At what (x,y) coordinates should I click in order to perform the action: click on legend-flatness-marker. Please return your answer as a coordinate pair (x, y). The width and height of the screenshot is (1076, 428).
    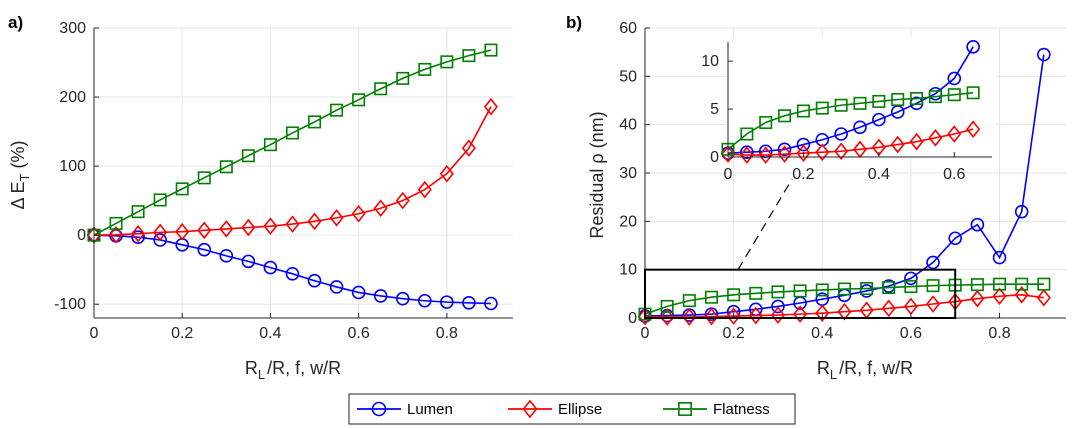
    Looking at the image, I should click on (685, 409).